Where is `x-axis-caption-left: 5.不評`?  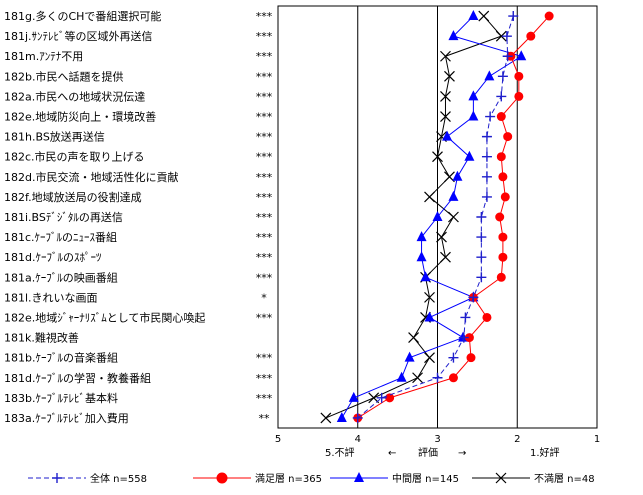 x-axis-caption-left: 5.不評 is located at coordinates (340, 452).